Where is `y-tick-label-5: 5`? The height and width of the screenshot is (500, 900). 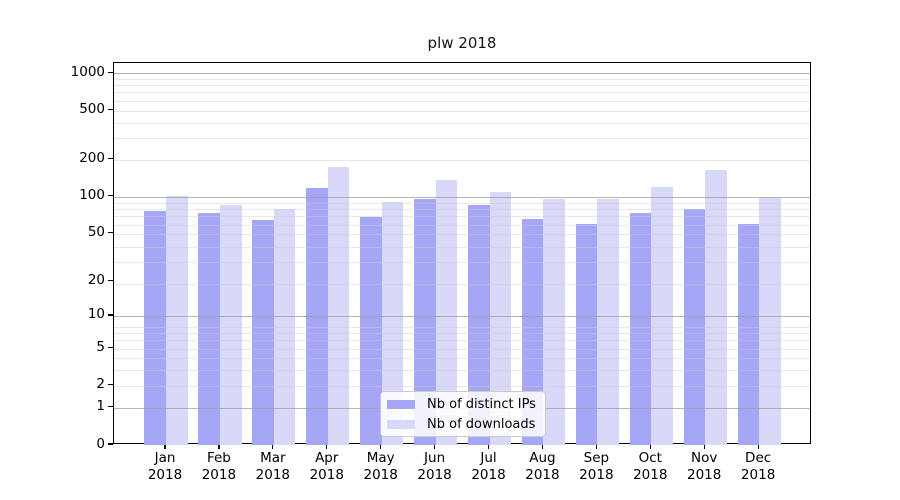
y-tick-label-5: 5 is located at coordinates (100, 347).